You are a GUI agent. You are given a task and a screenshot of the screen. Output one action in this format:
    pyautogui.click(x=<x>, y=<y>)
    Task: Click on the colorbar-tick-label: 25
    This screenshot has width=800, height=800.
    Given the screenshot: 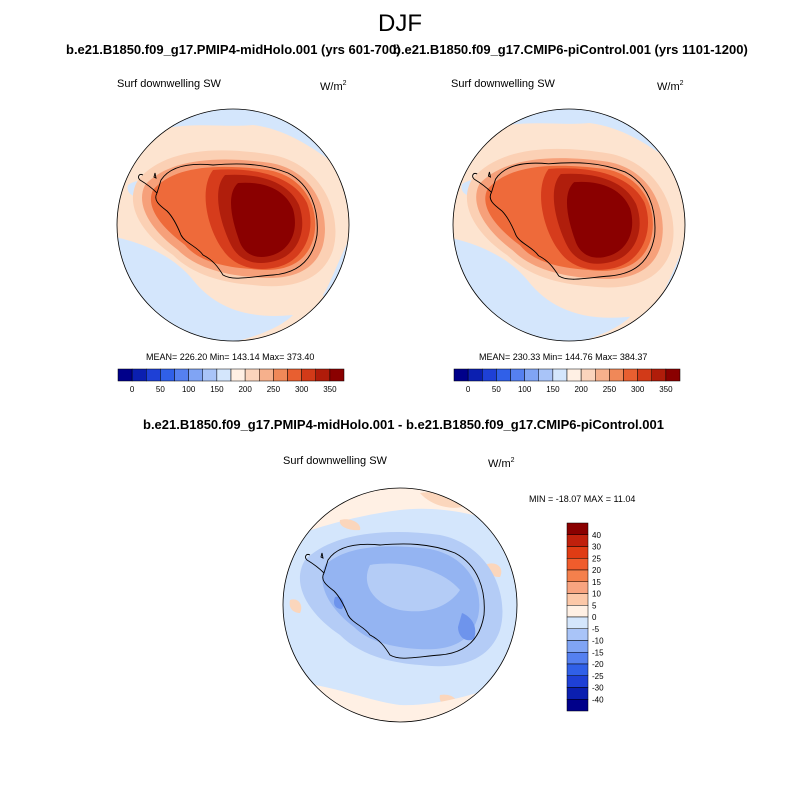 What is the action you would take?
    pyautogui.click(x=596, y=558)
    